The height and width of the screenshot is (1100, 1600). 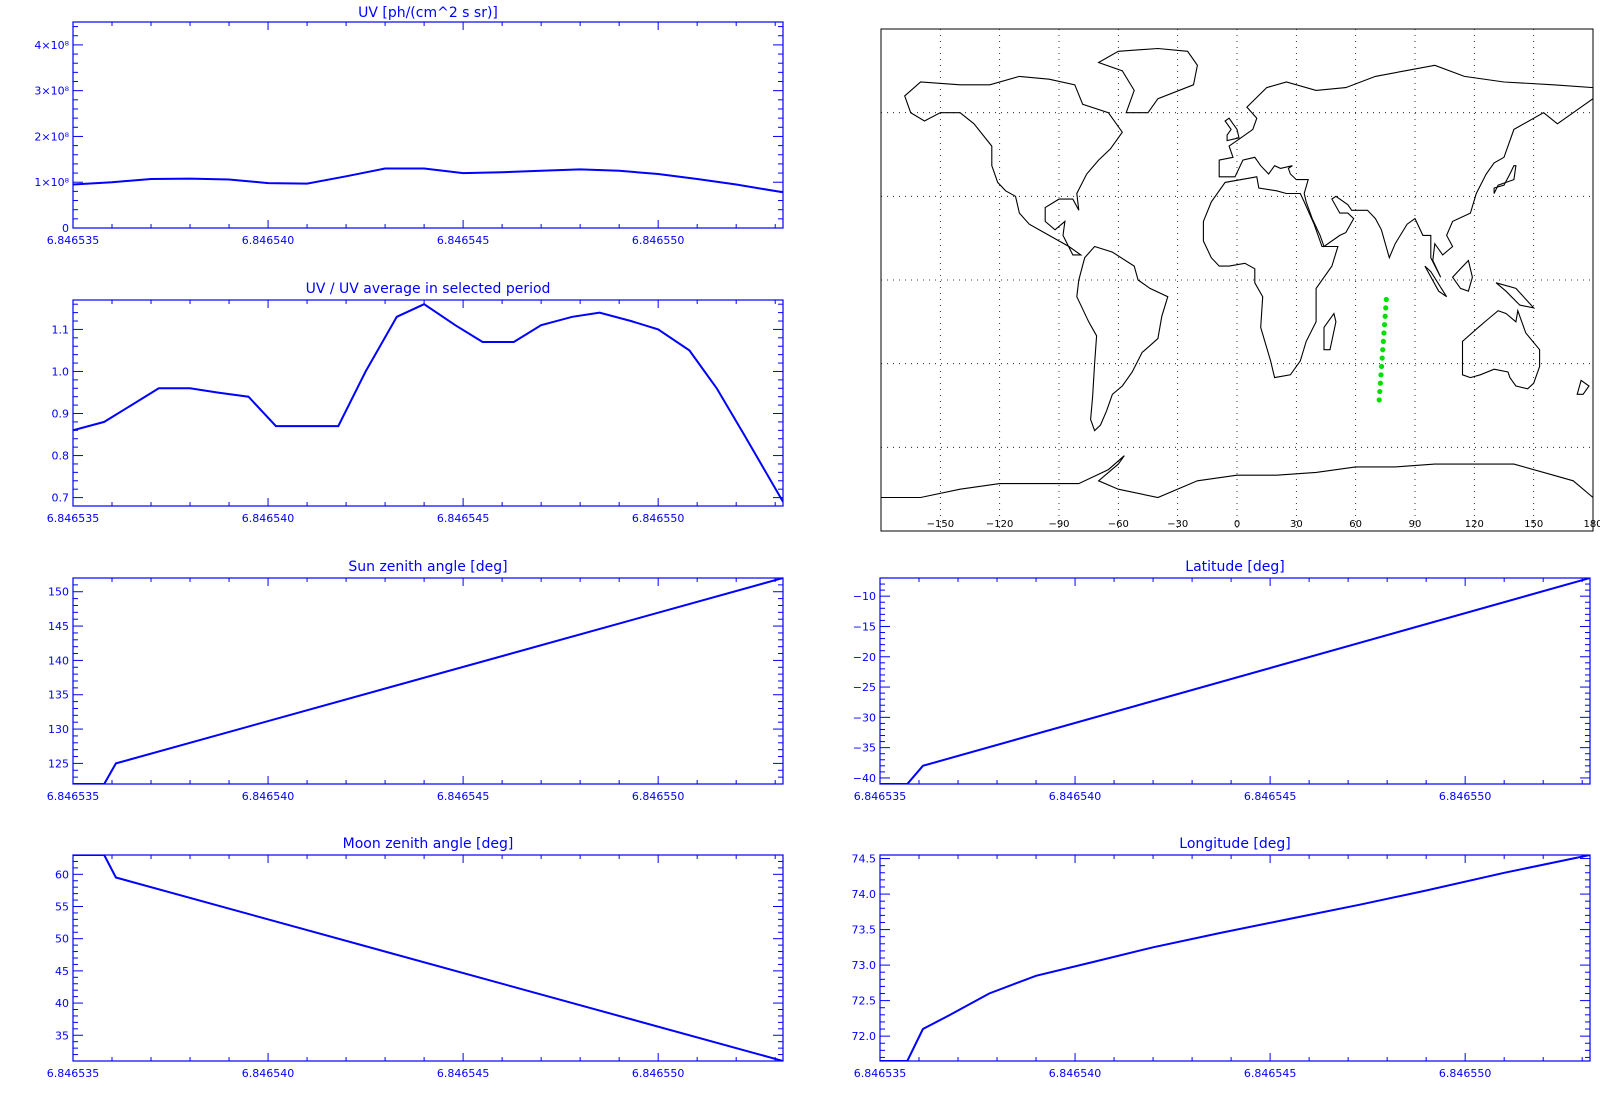 I want to click on chart-title: UV [ph/(cm^2 s sr)], so click(x=428, y=13).